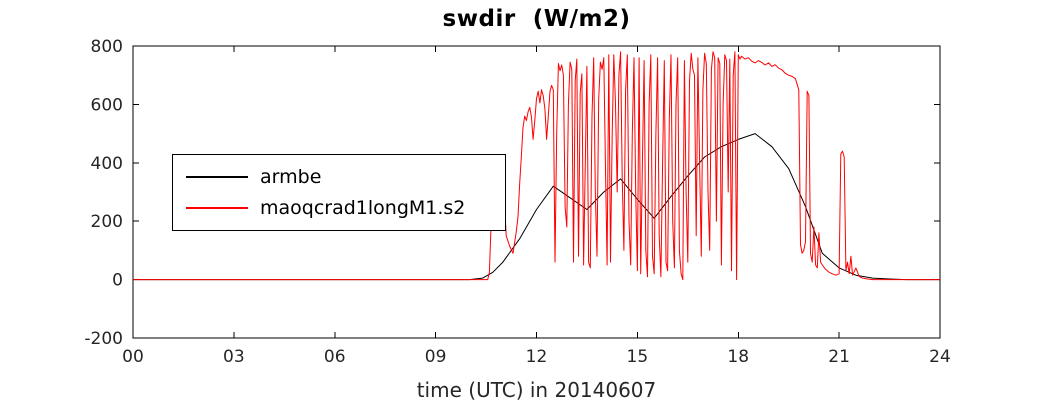 The height and width of the screenshot is (417, 1042). What do you see at coordinates (339, 192) in the screenshot?
I see `legend: armbe maoqcrad1longM1.s2` at bounding box center [339, 192].